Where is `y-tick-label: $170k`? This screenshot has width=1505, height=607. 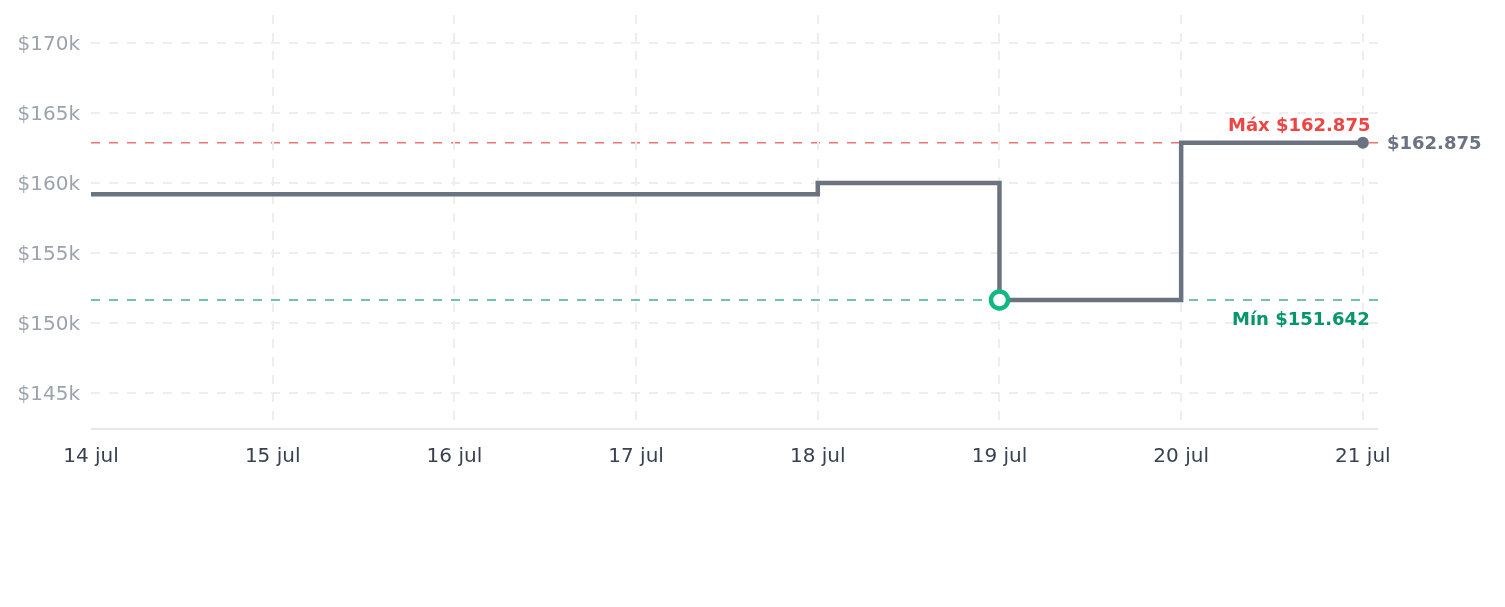 y-tick-label: $170k is located at coordinates (49, 43).